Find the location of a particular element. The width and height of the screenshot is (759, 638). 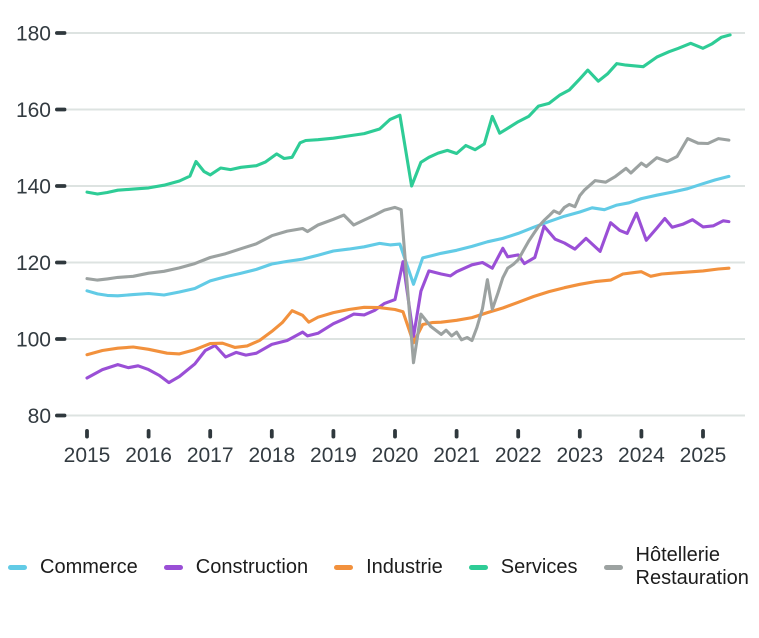

x-tick-label: 2024 is located at coordinates (641, 455).